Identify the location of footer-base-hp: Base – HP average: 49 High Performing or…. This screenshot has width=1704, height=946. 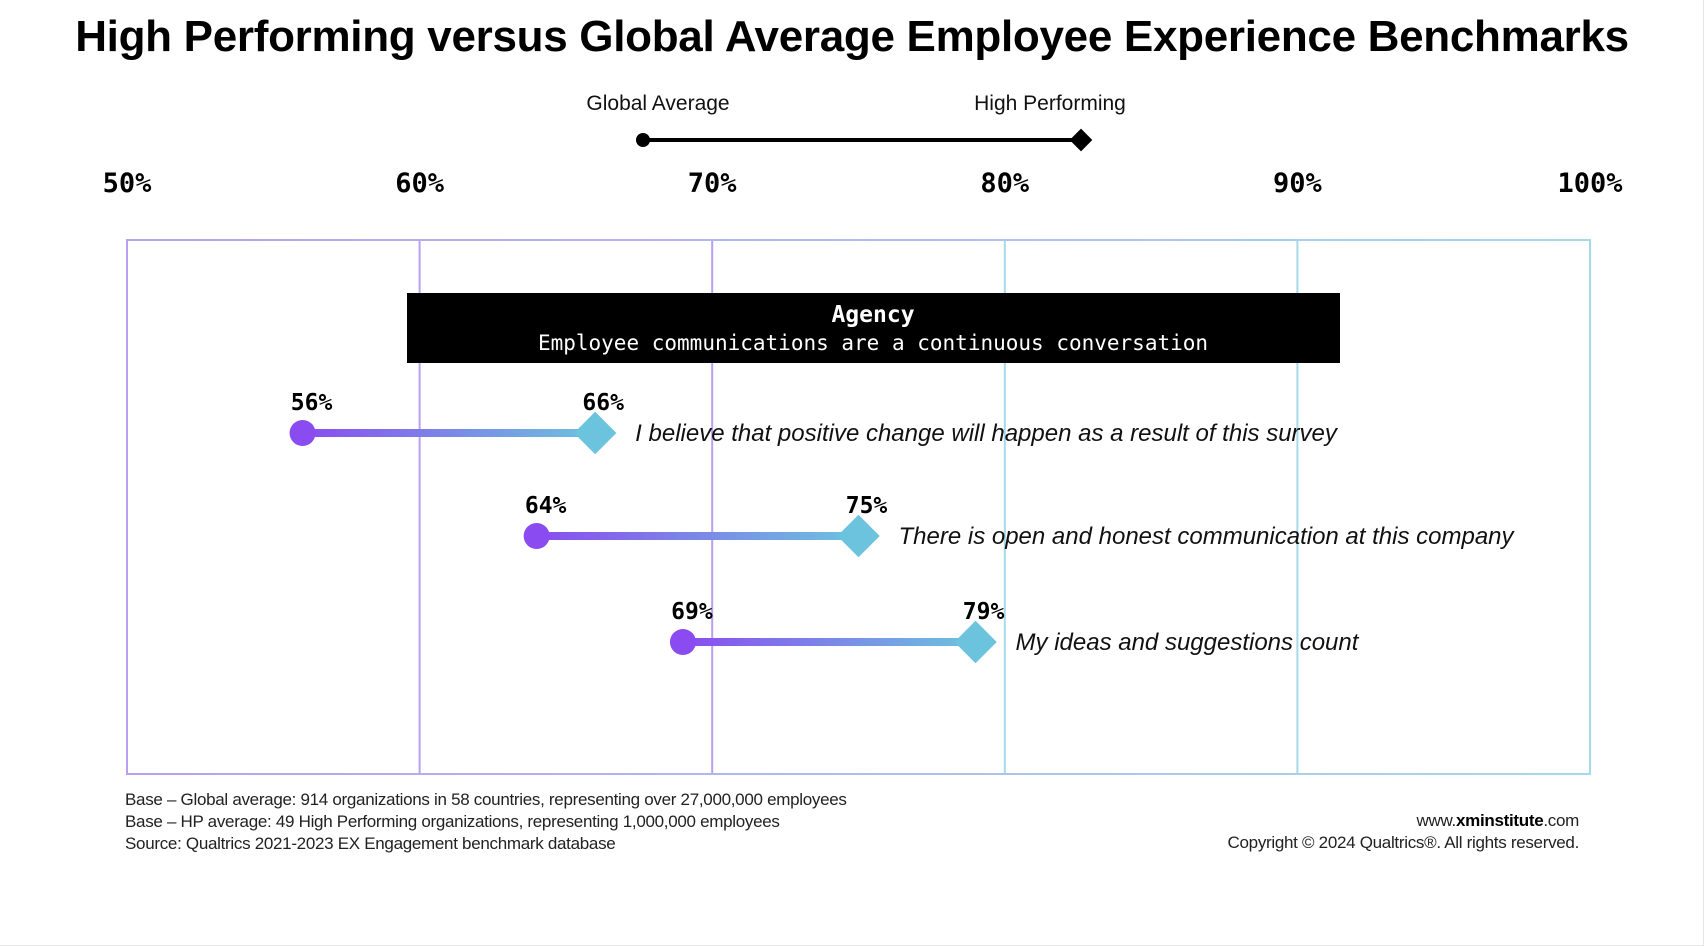
(452, 821).